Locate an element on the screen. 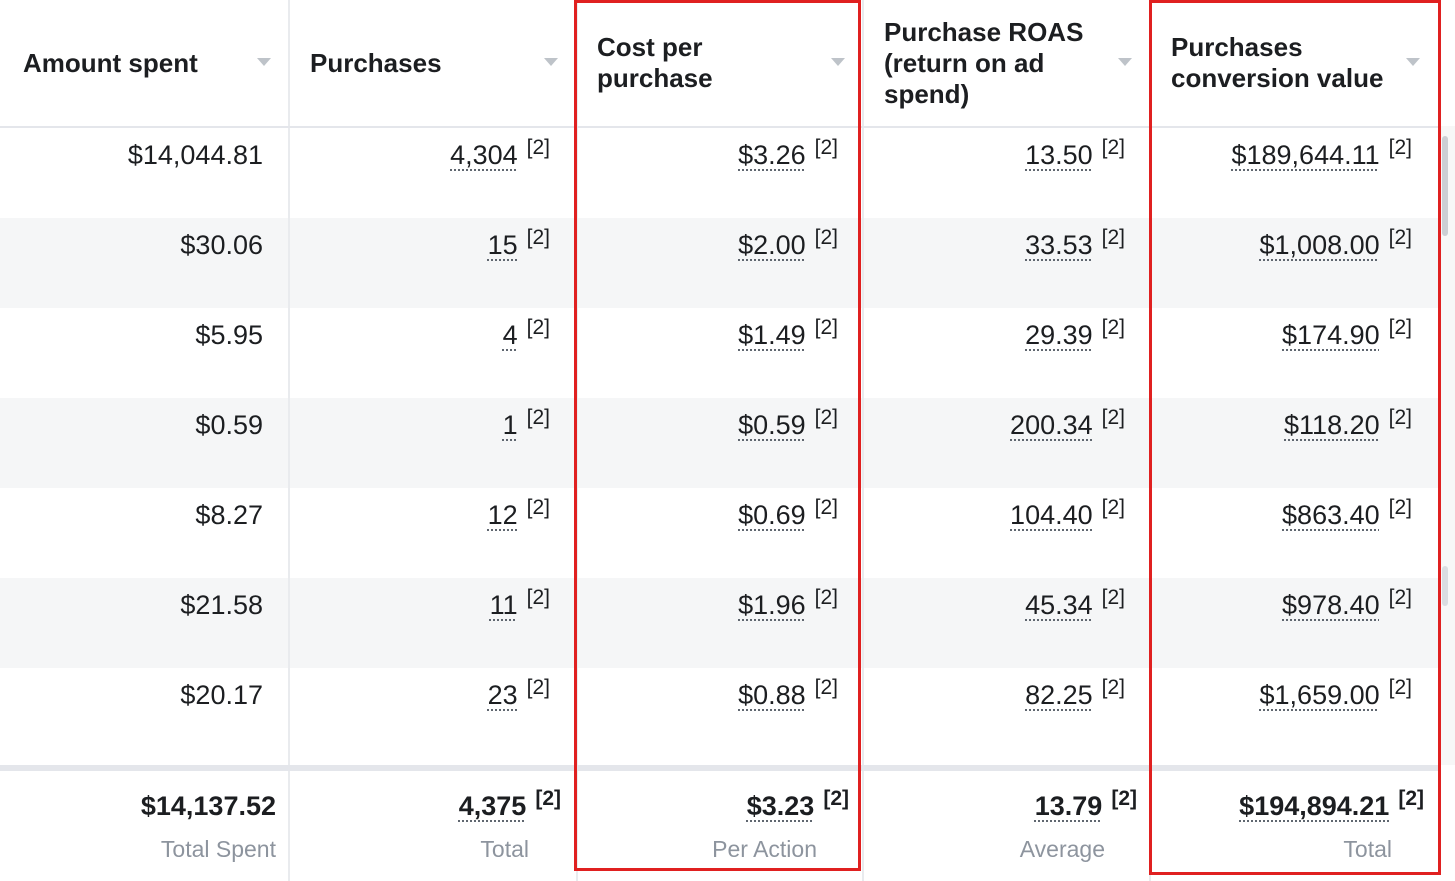 The width and height of the screenshot is (1455, 881). cost-cell: $0.59 [2] is located at coordinates (708, 428).